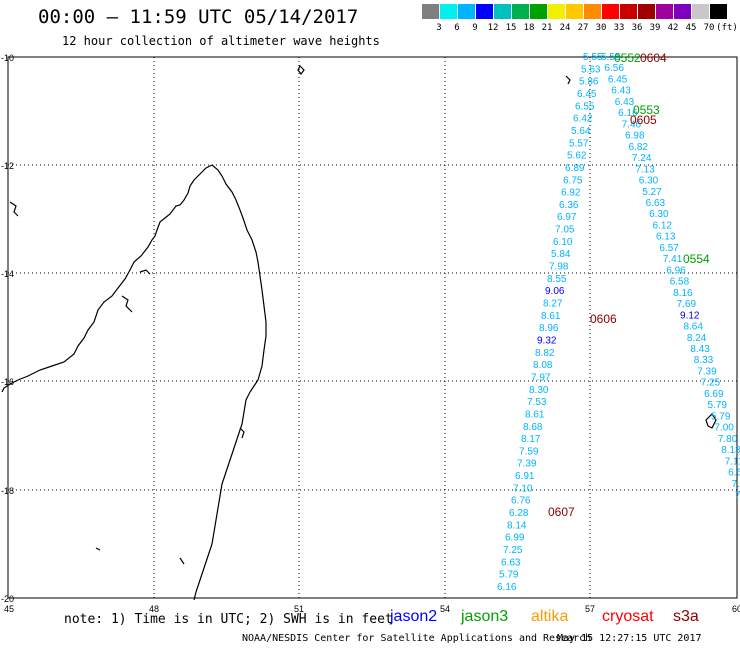 The width and height of the screenshot is (740, 650). I want to click on lat-tick-label: -16, so click(7, 382).